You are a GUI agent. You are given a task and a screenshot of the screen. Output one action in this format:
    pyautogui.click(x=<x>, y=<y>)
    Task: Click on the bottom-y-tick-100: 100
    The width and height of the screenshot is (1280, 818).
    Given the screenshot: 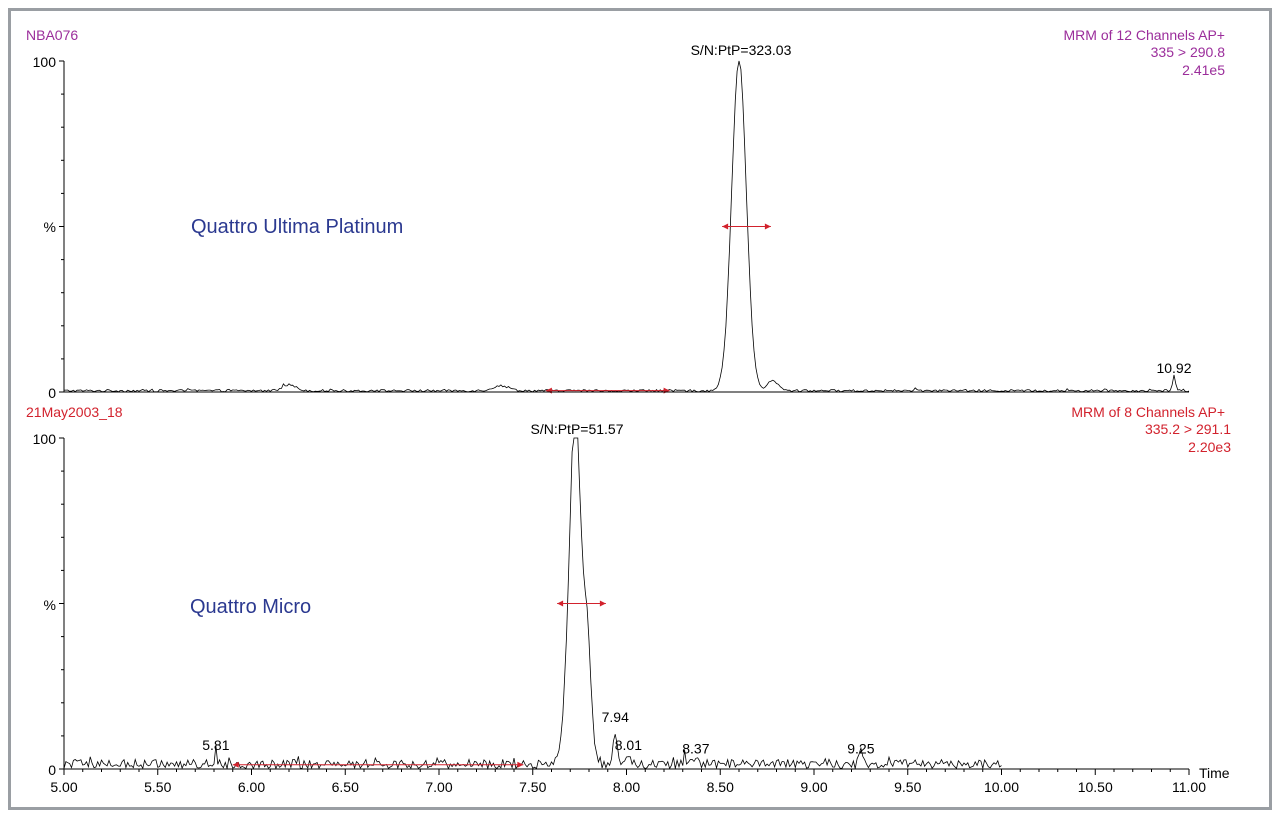 What is the action you would take?
    pyautogui.click(x=45, y=439)
    